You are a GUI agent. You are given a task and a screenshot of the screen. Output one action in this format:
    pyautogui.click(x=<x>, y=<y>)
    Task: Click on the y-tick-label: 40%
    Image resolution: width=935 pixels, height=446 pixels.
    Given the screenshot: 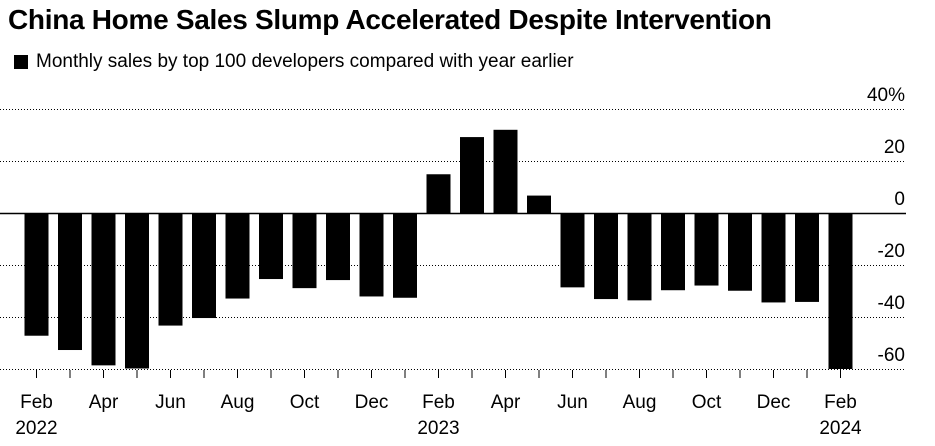 What is the action you would take?
    pyautogui.click(x=886, y=95)
    